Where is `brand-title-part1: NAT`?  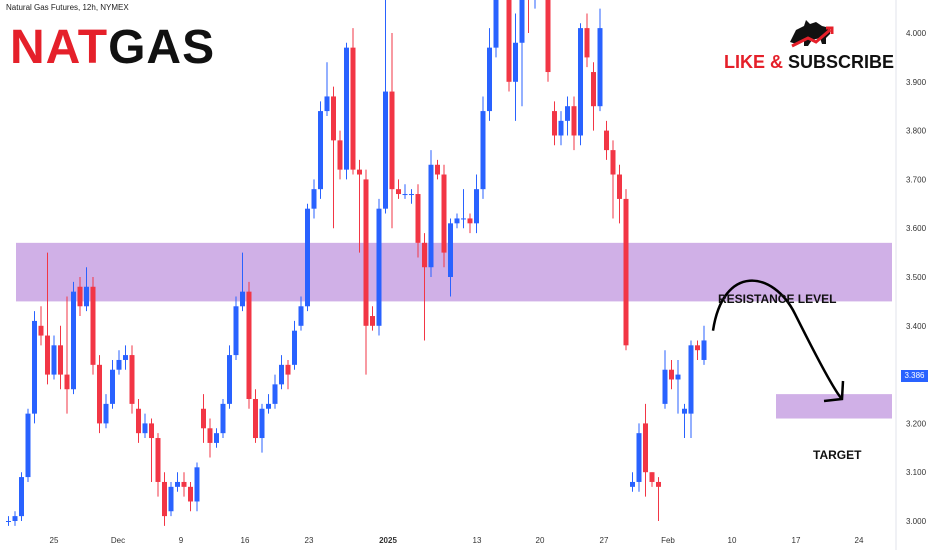 brand-title-part1: NAT is located at coordinates (59, 47).